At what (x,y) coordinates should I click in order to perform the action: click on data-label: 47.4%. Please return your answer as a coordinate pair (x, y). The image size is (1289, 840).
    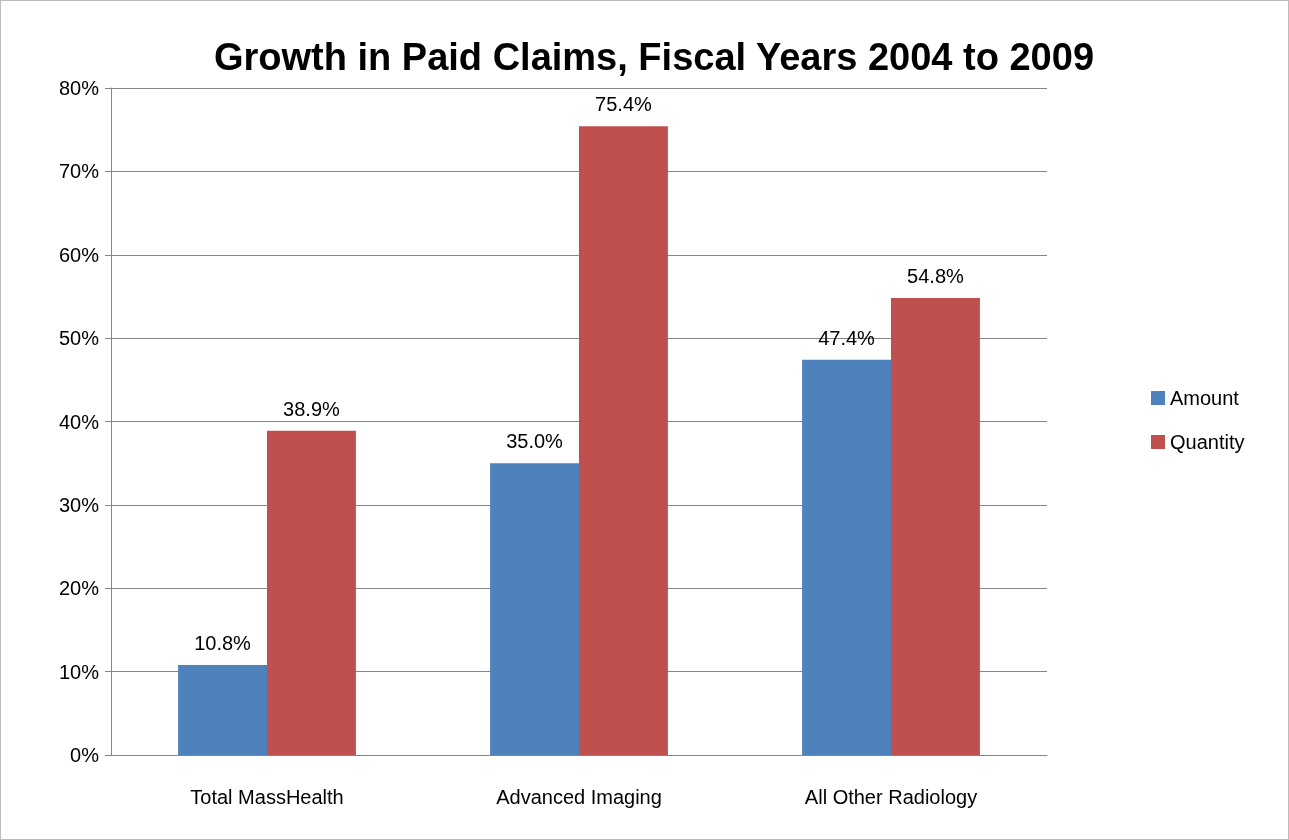
    Looking at the image, I should click on (847, 337).